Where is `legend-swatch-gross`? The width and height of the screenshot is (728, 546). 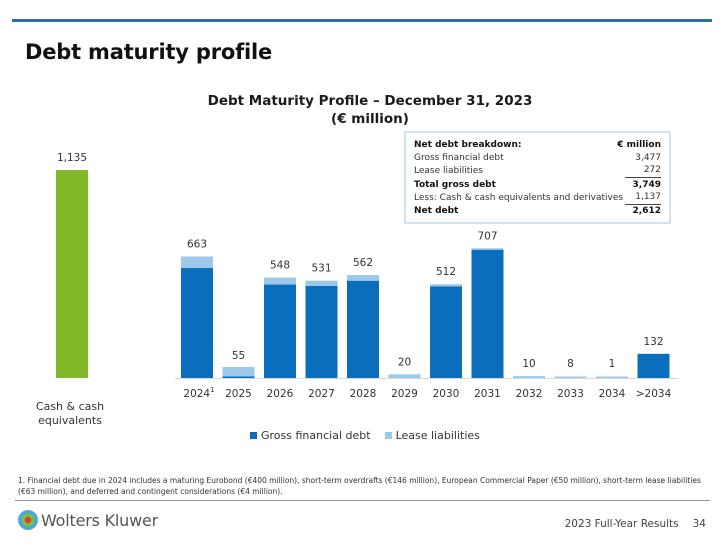 legend-swatch-gross is located at coordinates (253, 435).